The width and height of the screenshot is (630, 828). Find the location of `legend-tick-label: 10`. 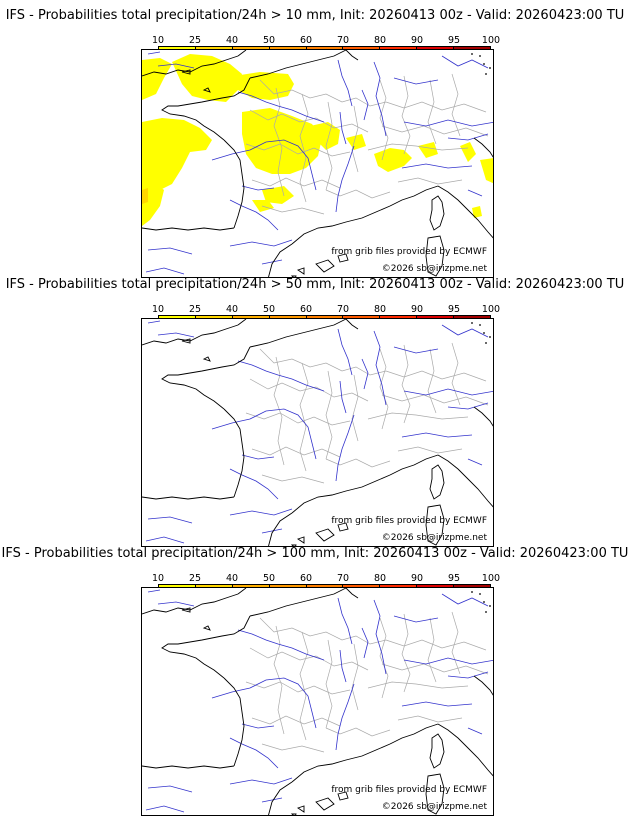

legend-tick-label: 10 is located at coordinates (158, 309).